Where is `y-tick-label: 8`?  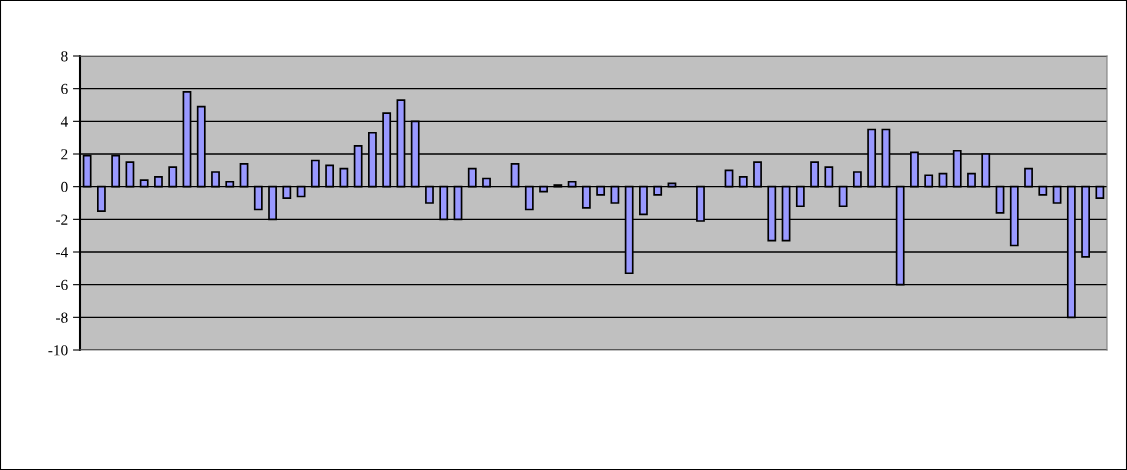
y-tick-label: 8 is located at coordinates (64, 56).